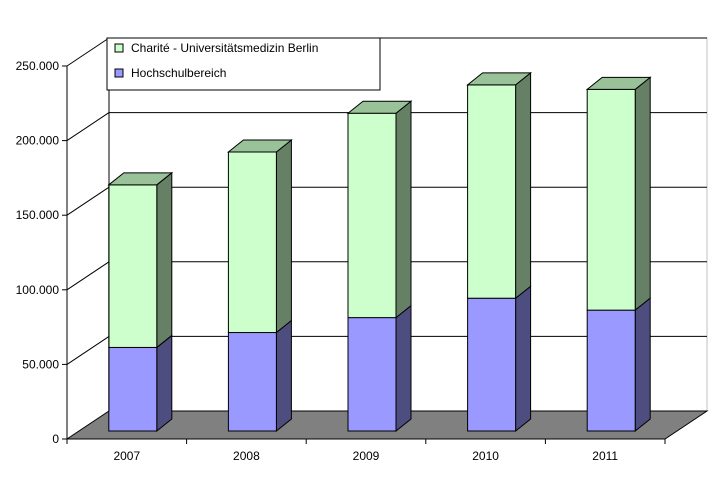 This screenshot has height=481, width=717. What do you see at coordinates (485, 456) in the screenshot?
I see `x-tick-label: 2010` at bounding box center [485, 456].